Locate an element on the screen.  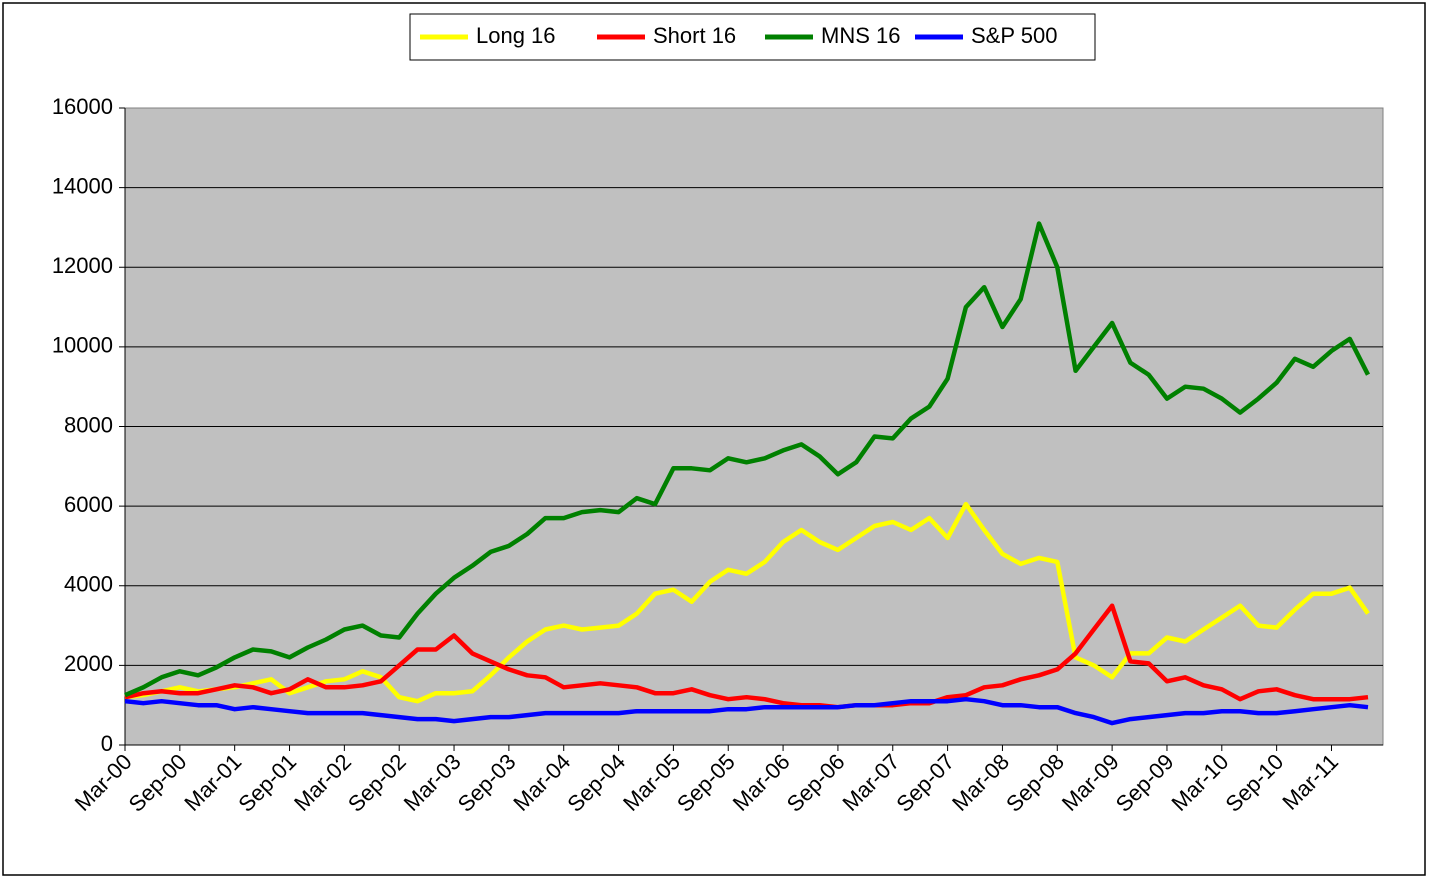
y-tick-label: 4000 is located at coordinates (88, 584).